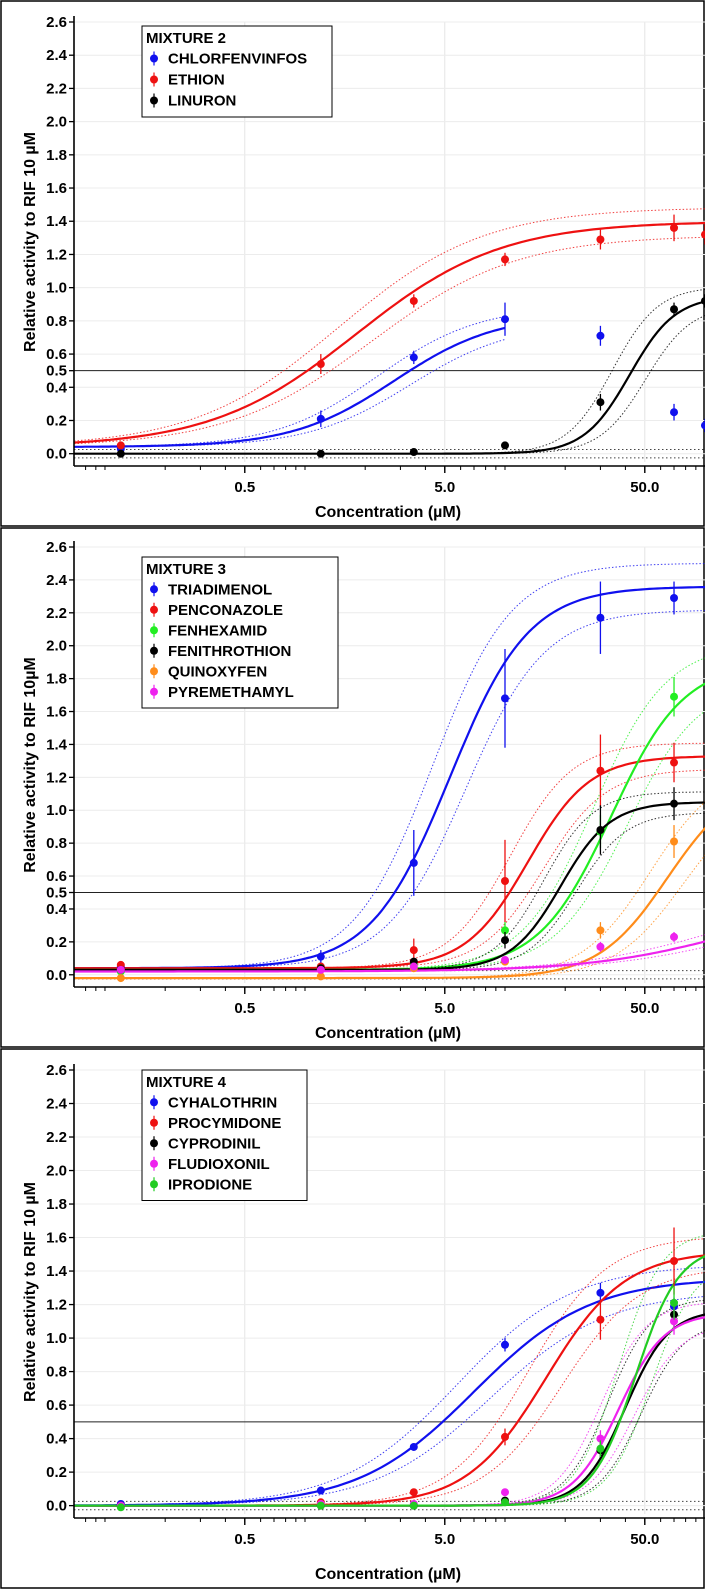  Describe the element at coordinates (186, 38) in the screenshot. I see `legend-title: MIXTURE 2` at that location.